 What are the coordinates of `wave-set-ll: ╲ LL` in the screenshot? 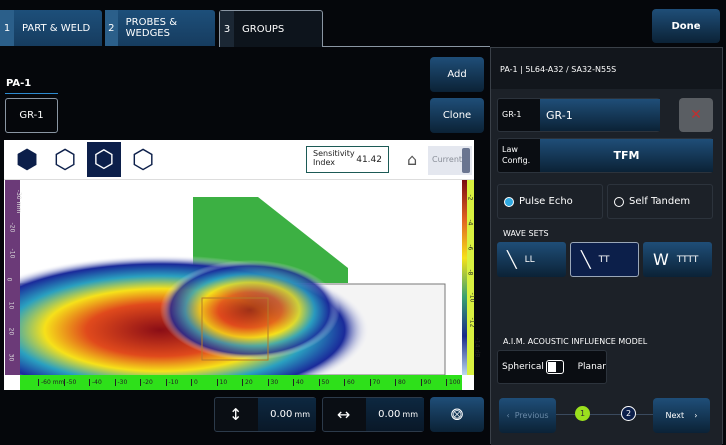 It's located at (531, 259).